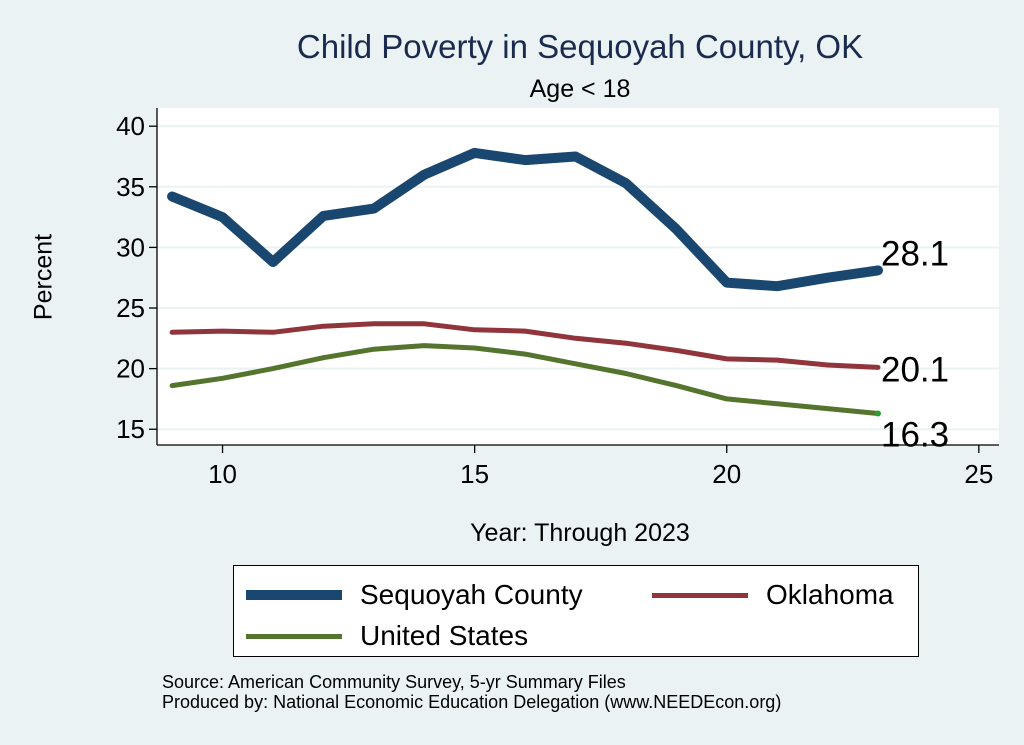 The height and width of the screenshot is (745, 1024). What do you see at coordinates (830, 594) in the screenshot?
I see `legend-label: Oklahoma` at bounding box center [830, 594].